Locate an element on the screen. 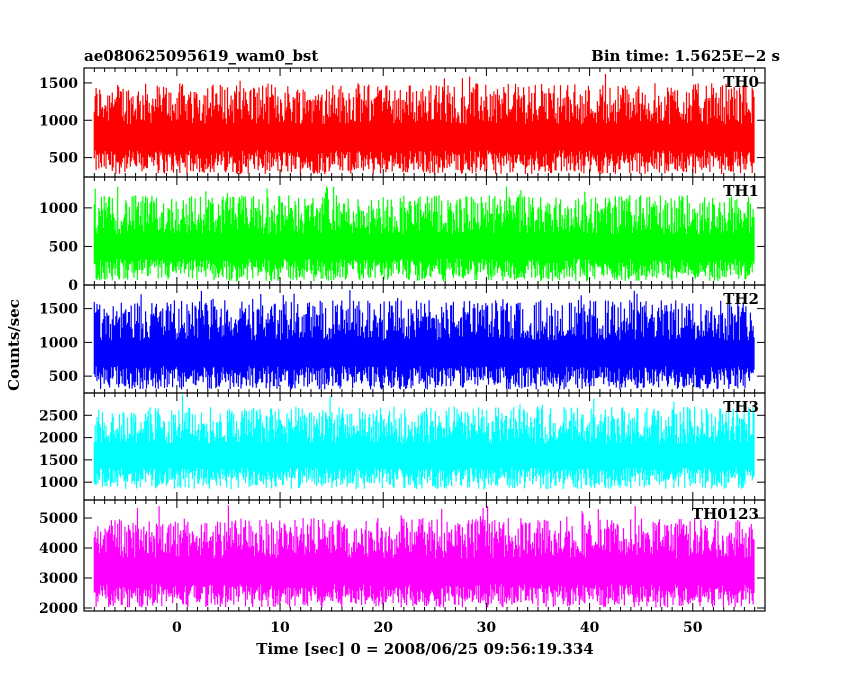 The image size is (850, 680). panel-label-th3: TH3 is located at coordinates (741, 407).